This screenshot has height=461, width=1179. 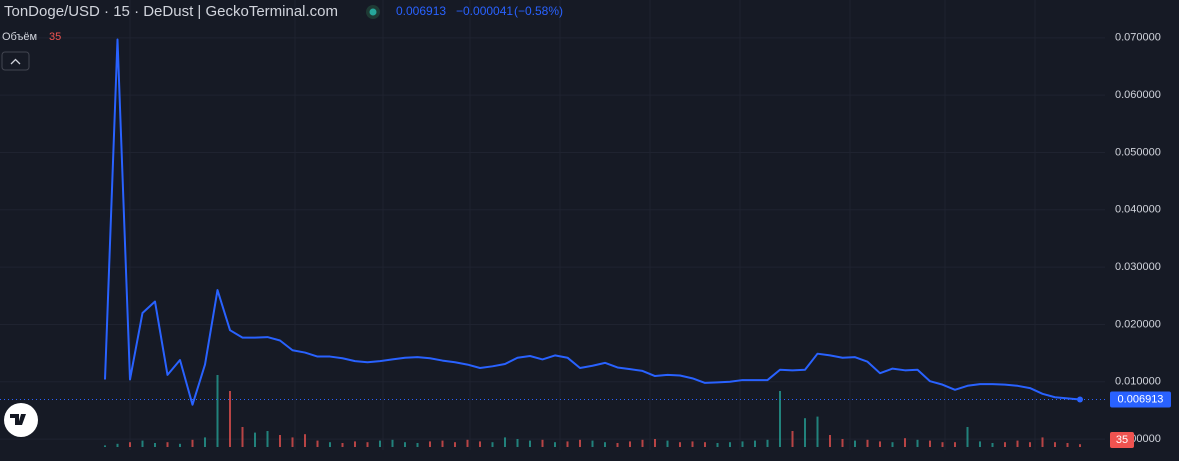 I want to click on price-change-pct: (−0.58%), so click(x=538, y=11).